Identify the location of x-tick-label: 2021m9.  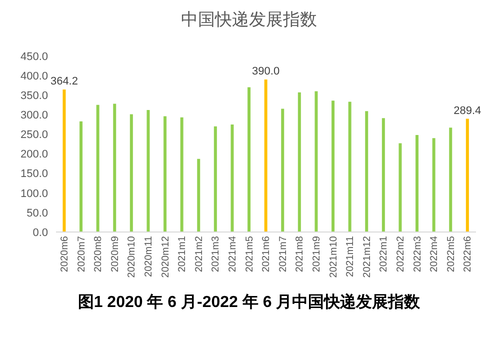
(317, 254).